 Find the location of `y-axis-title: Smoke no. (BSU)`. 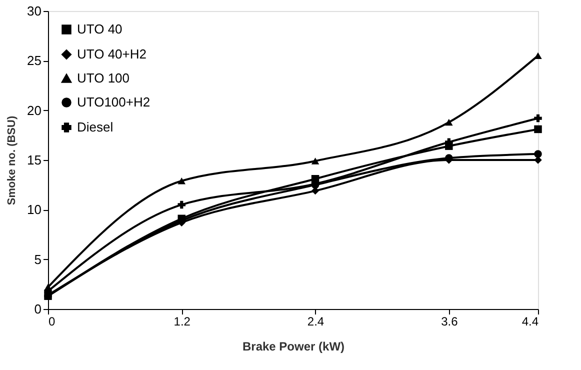

y-axis-title: Smoke no. (BSU) is located at coordinates (12, 161).